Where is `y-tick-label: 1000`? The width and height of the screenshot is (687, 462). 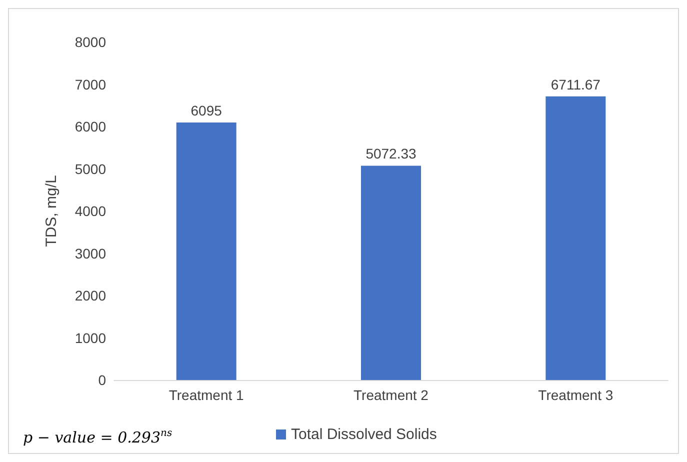 y-tick-label: 1000 is located at coordinates (90, 338).